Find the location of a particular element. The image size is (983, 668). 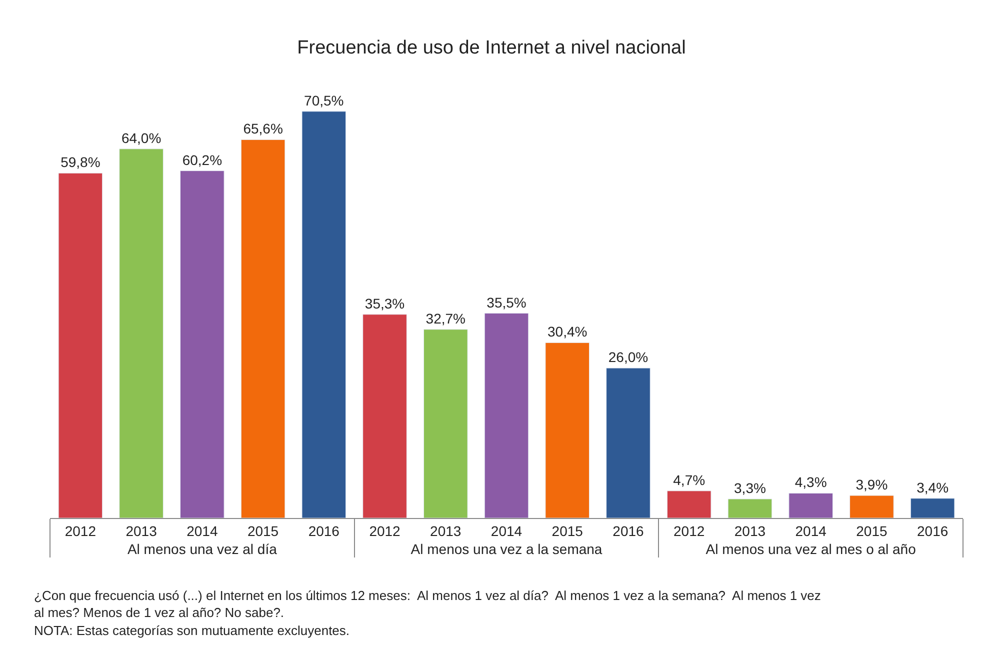

data-label: 4,7% is located at coordinates (689, 480).